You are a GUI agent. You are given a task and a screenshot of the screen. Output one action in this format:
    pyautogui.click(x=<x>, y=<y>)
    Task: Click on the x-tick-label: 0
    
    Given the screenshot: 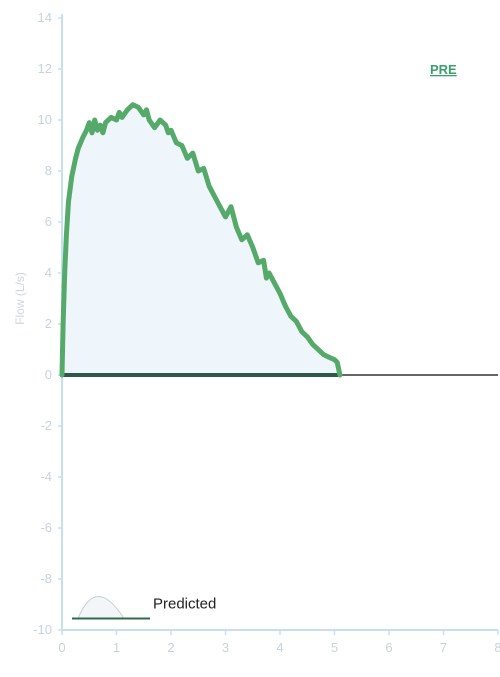 What is the action you would take?
    pyautogui.click(x=61, y=647)
    